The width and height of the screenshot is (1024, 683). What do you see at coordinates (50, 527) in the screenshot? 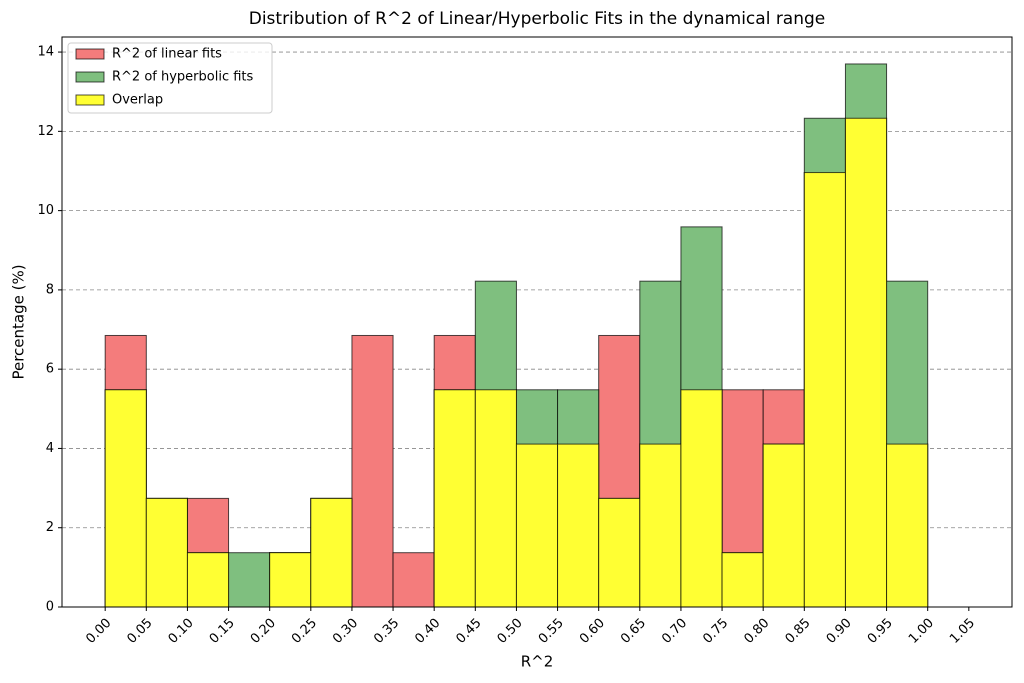
I see `y-tick-label: 2` at bounding box center [50, 527].